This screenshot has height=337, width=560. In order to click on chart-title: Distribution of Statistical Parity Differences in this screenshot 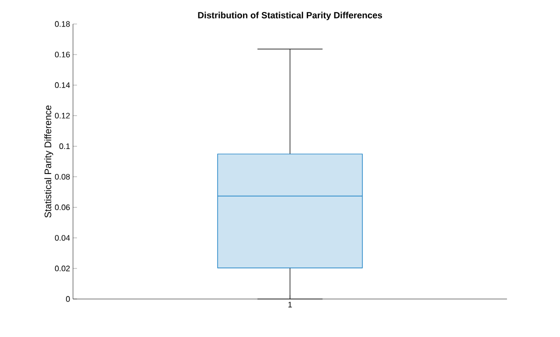, I will do `click(290, 16)`.